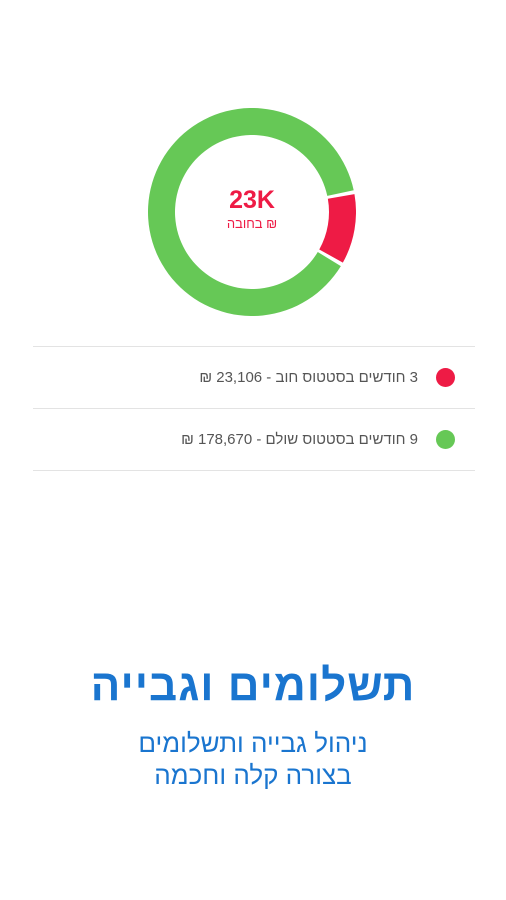 The width and height of the screenshot is (506, 900). I want to click on legend-label-debt: 3 חודשים בסטטוס חוב - 23,106 ₪, so click(308, 377).